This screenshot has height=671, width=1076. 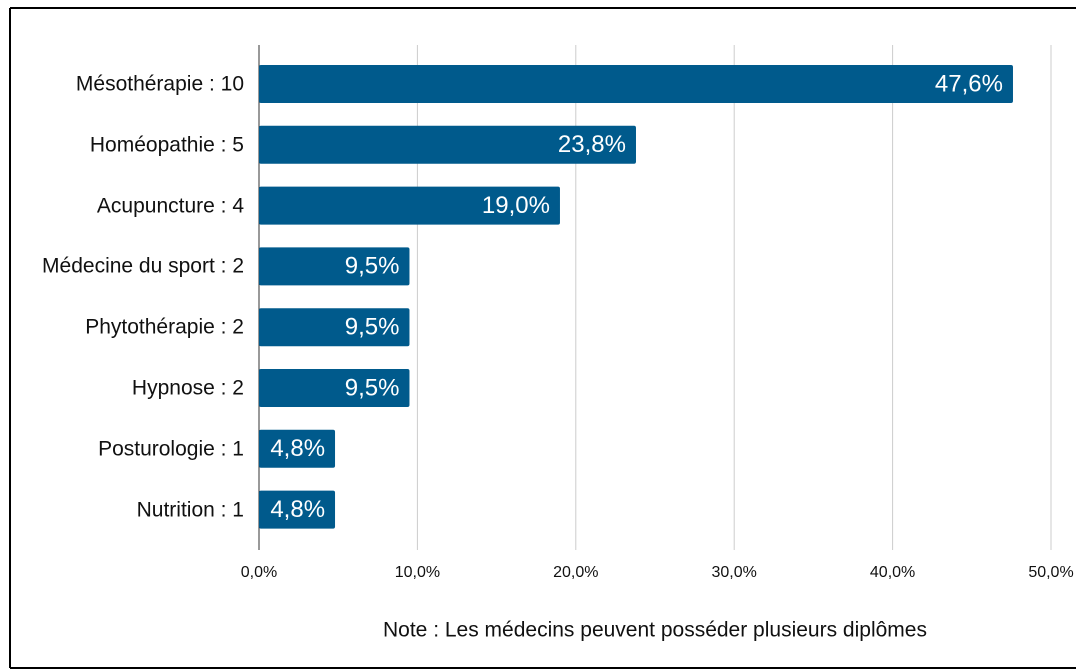 I want to click on x-tick-label: 20,0%, so click(x=575, y=572).